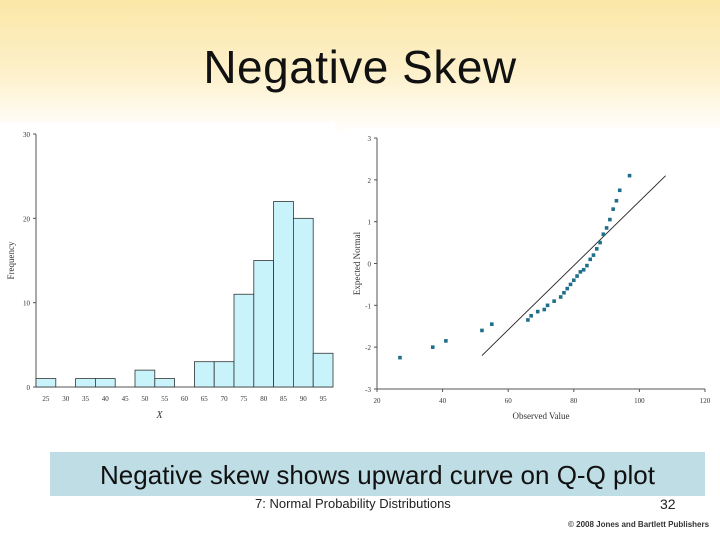 The width and height of the screenshot is (720, 540). I want to click on y-tick-label: -3, so click(368, 390).